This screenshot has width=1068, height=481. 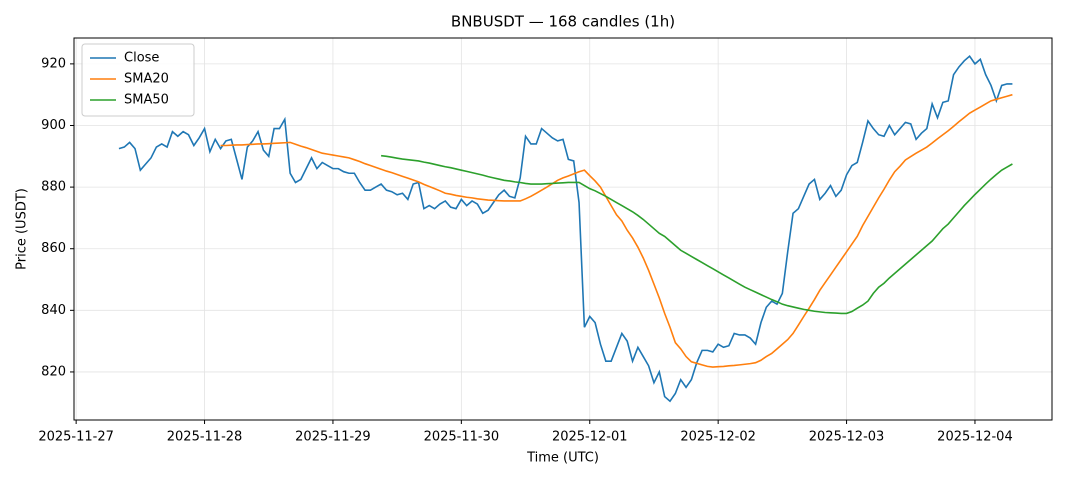 I want to click on y-tick-label: 880, so click(x=53, y=187).